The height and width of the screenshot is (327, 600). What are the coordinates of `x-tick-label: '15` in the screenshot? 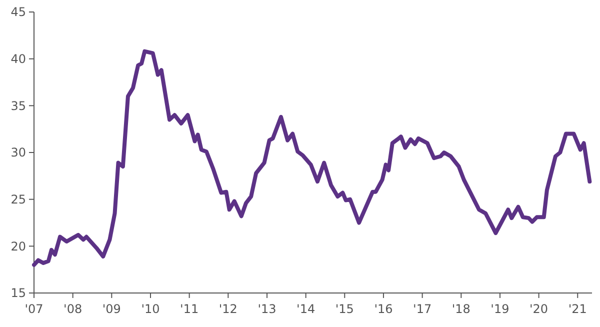 It's located at (344, 309).